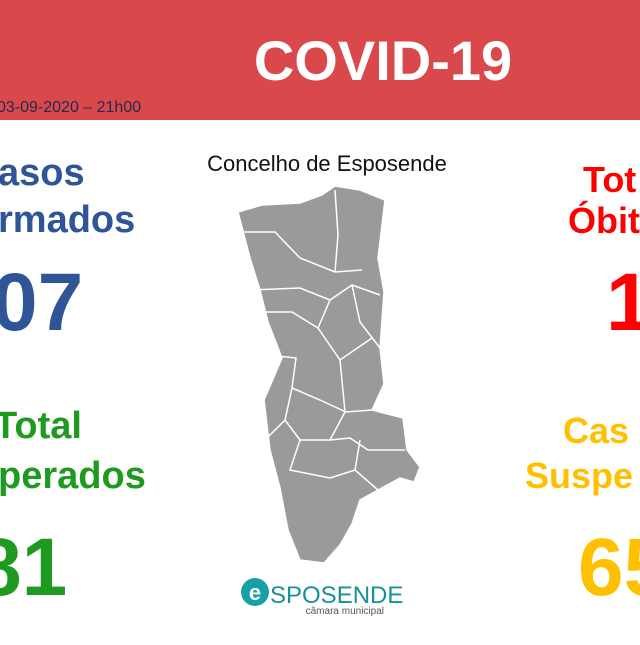  I want to click on logo-circle, so click(255, 592).